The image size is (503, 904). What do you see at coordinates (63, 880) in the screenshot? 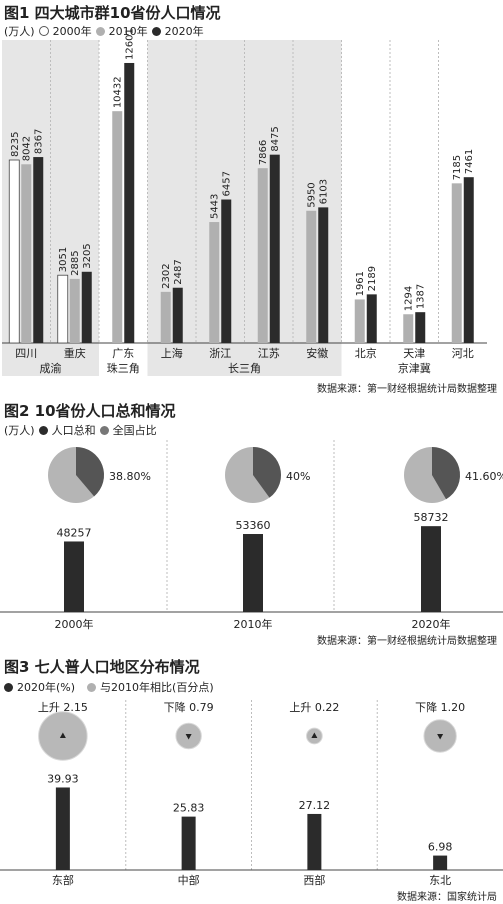
I see `fig3-category-label: 东部` at bounding box center [63, 880].